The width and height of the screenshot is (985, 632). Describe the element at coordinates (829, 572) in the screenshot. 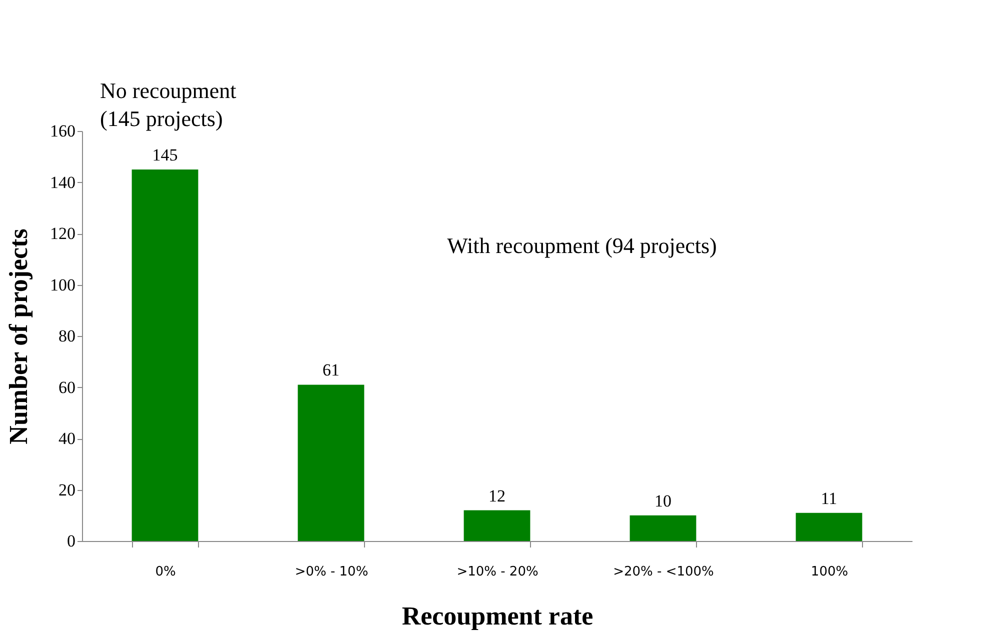

I see `x-tick-label: 100%` at that location.